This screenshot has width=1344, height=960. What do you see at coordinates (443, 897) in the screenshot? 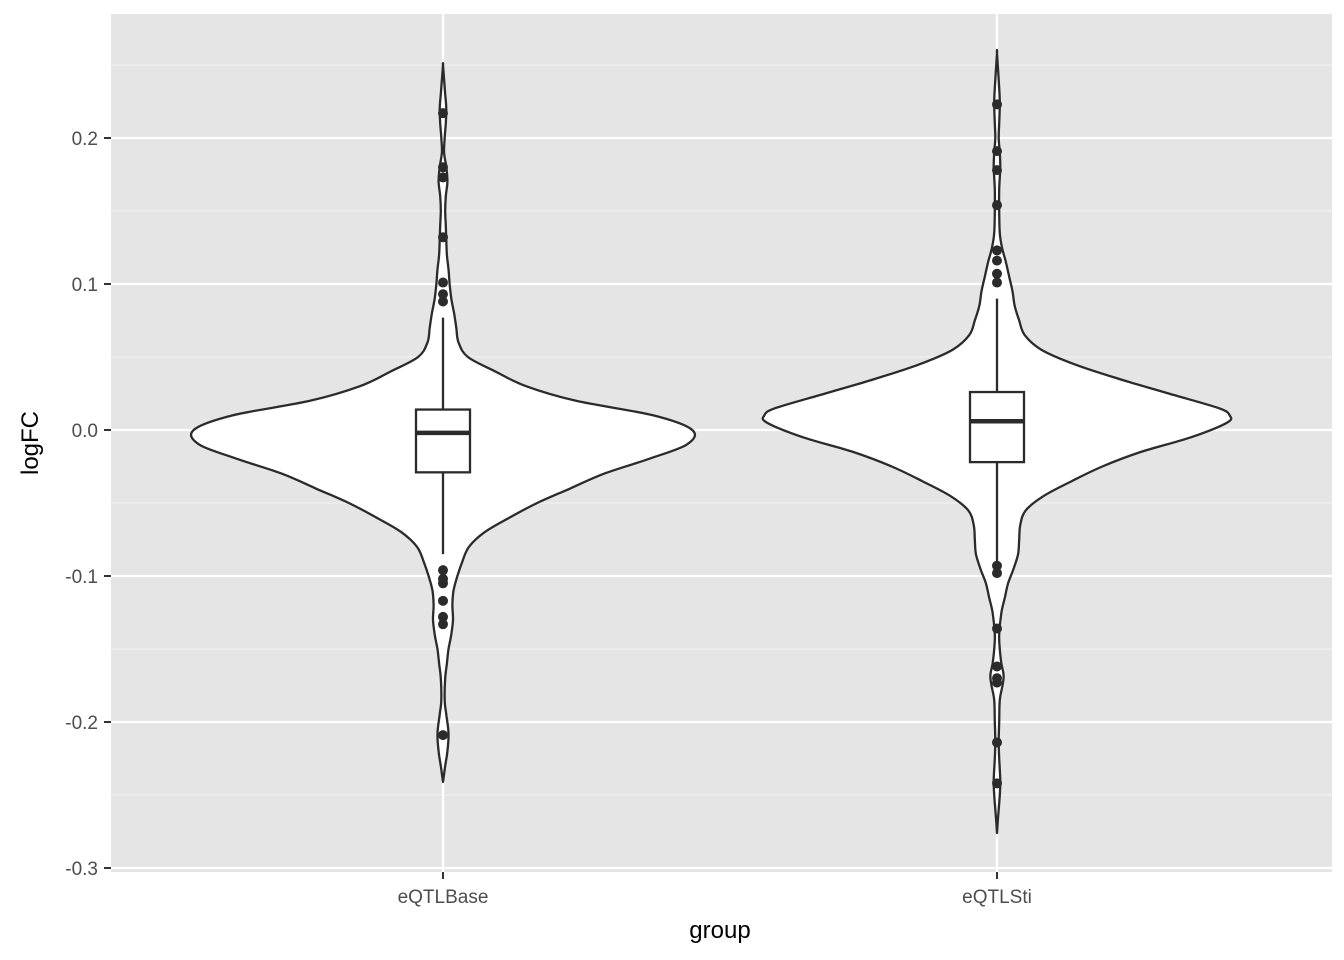
I see `x-tick-label: eQTLBase` at bounding box center [443, 897].